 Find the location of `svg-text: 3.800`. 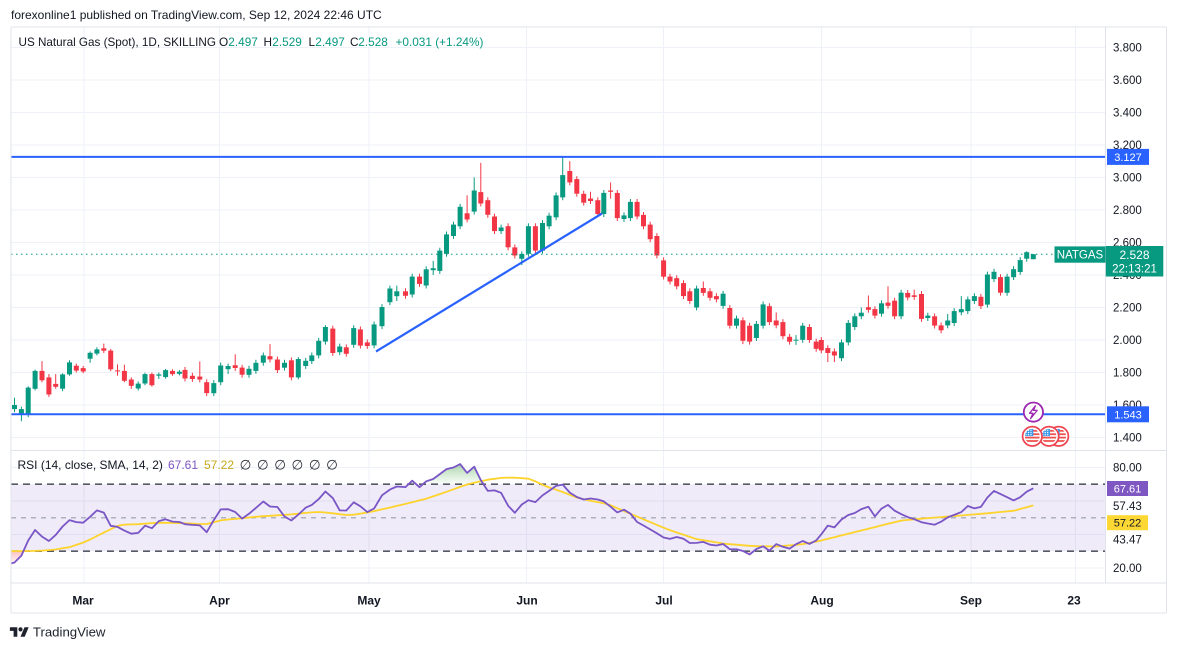

svg-text: 3.800 is located at coordinates (1127, 49).